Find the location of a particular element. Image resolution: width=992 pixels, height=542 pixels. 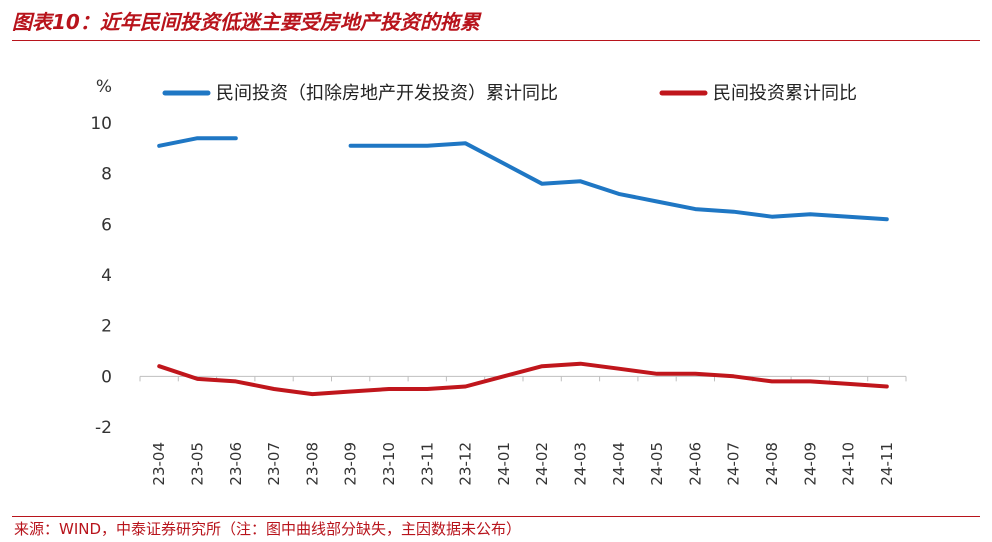

x-axis-ticks is located at coordinates (523, 379).